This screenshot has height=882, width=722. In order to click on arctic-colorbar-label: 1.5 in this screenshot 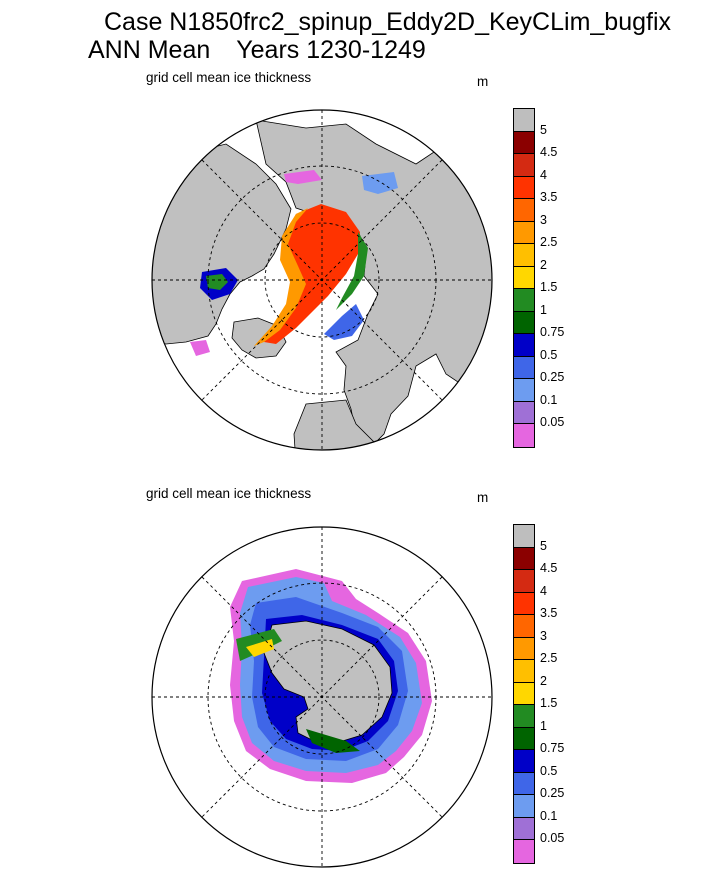, I will do `click(549, 287)`.